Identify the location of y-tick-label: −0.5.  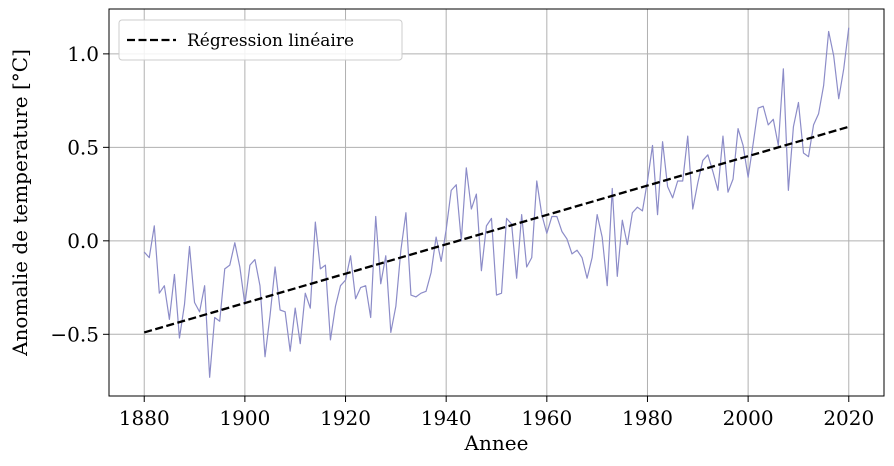
(74, 334).